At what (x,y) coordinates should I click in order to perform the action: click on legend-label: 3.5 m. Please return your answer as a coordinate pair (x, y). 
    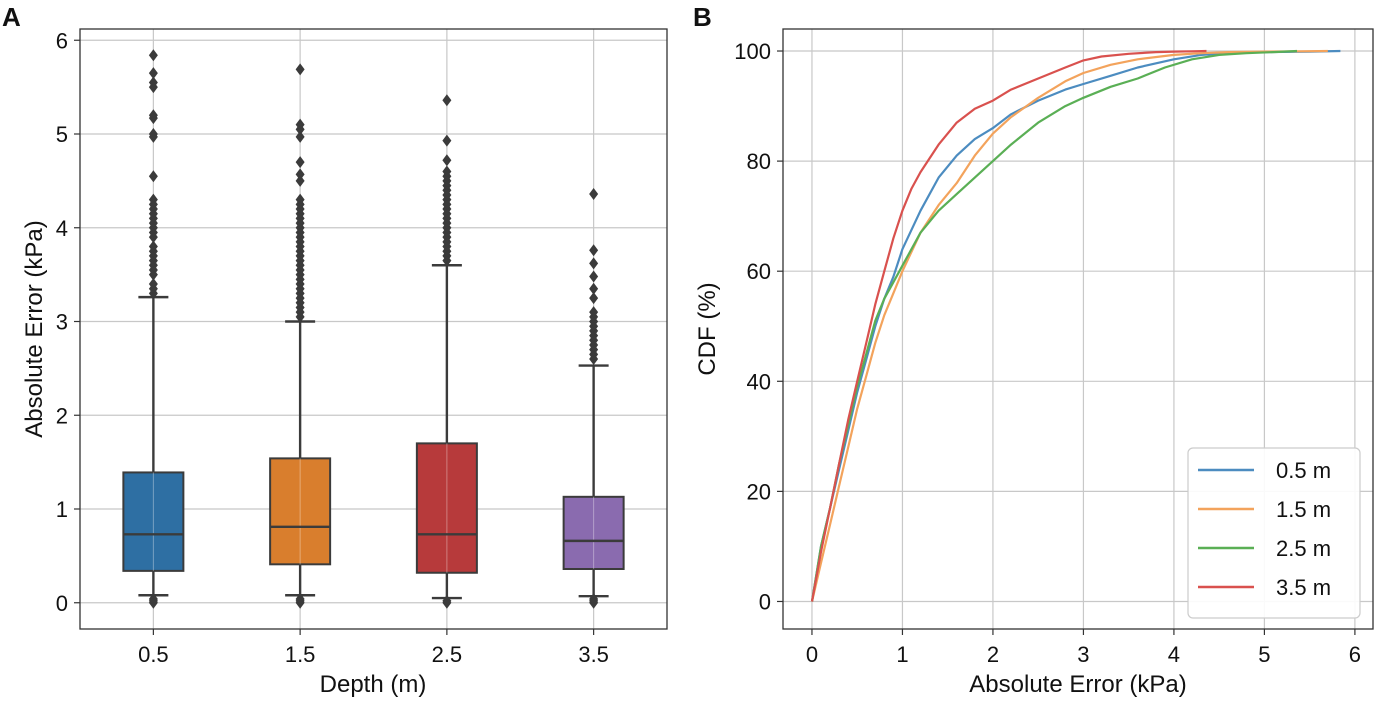
    Looking at the image, I should click on (1303, 587).